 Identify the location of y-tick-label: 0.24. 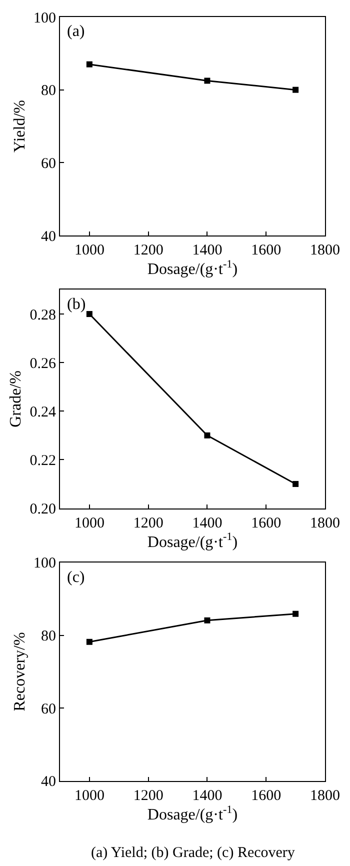
(43, 412).